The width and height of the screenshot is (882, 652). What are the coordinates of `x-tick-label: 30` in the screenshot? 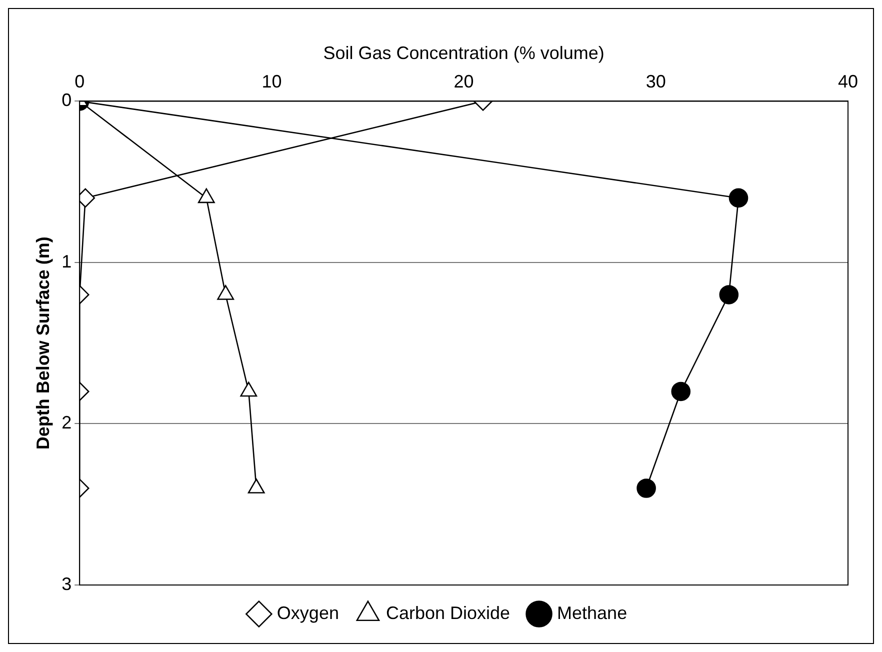 It's located at (656, 81).